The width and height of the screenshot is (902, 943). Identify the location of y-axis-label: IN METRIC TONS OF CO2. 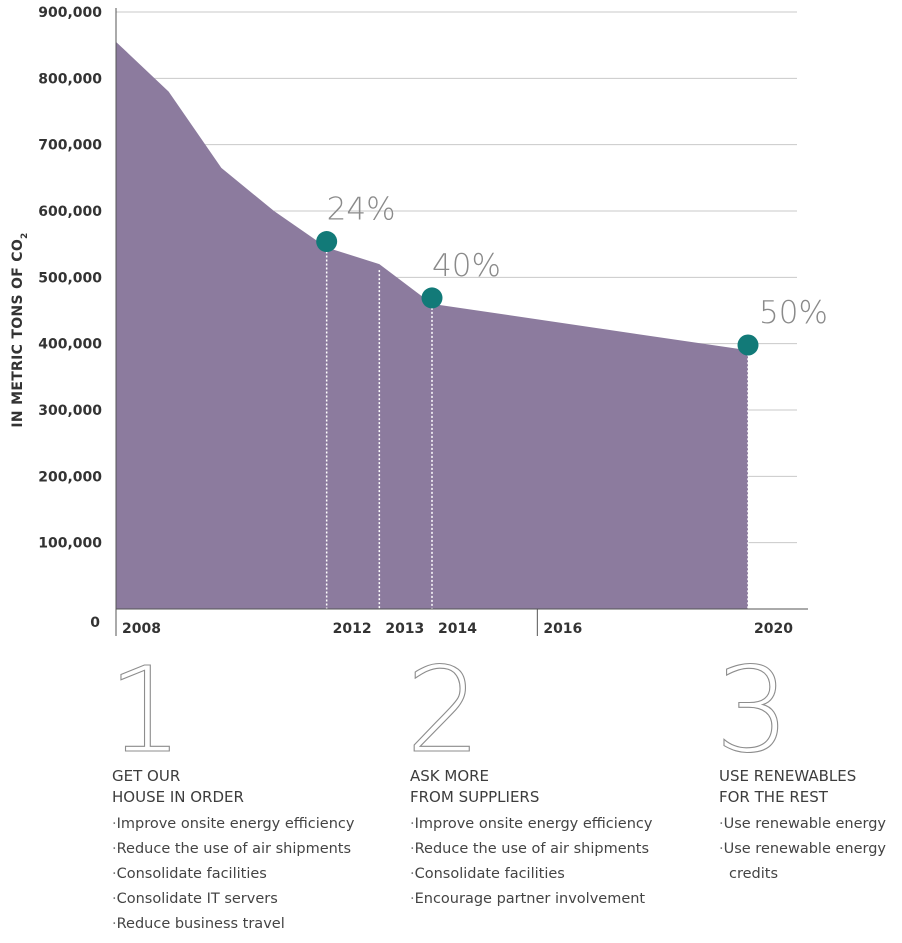
(20, 329).